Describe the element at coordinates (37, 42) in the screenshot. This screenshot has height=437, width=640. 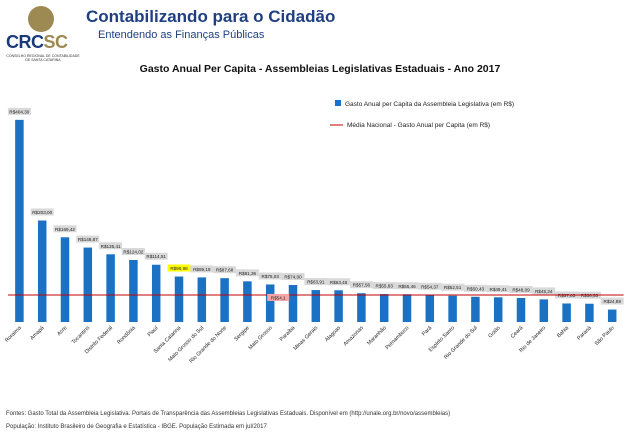
I see `logo-text: CRCSC` at that location.